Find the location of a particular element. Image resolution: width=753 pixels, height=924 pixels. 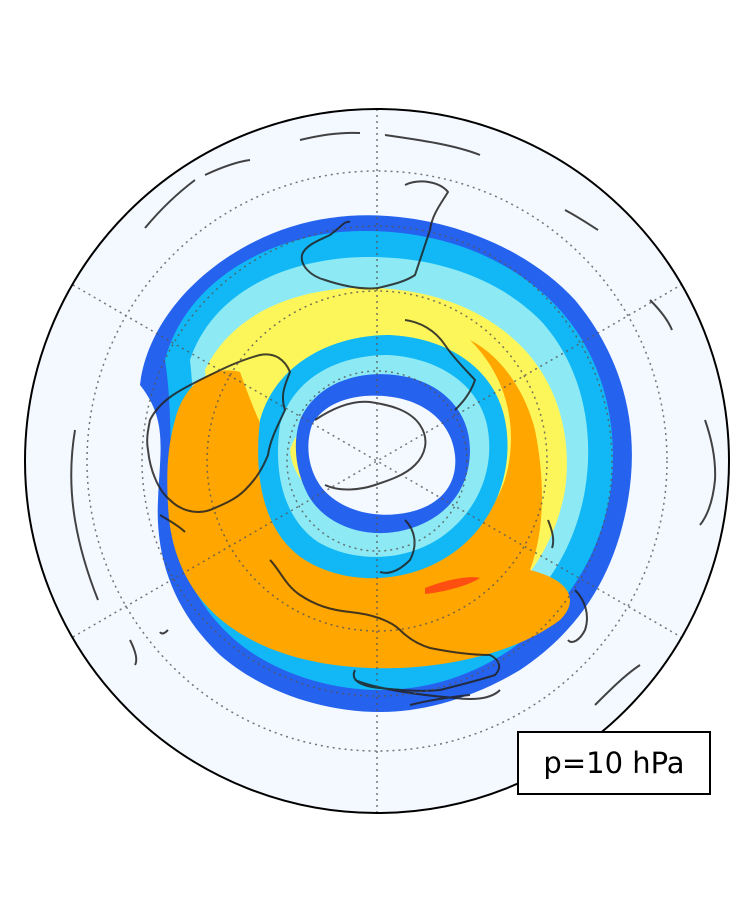

contour-band-red is located at coordinates (452, 585).